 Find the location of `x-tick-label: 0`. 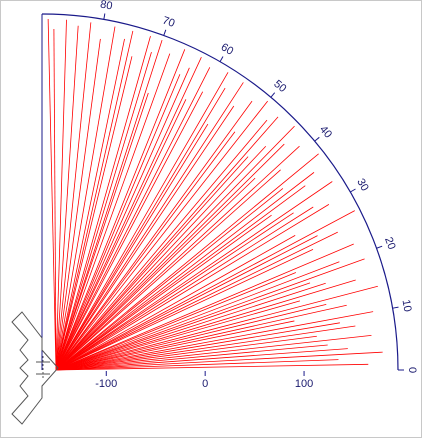

x-tick-label: 0 is located at coordinates (205, 384).